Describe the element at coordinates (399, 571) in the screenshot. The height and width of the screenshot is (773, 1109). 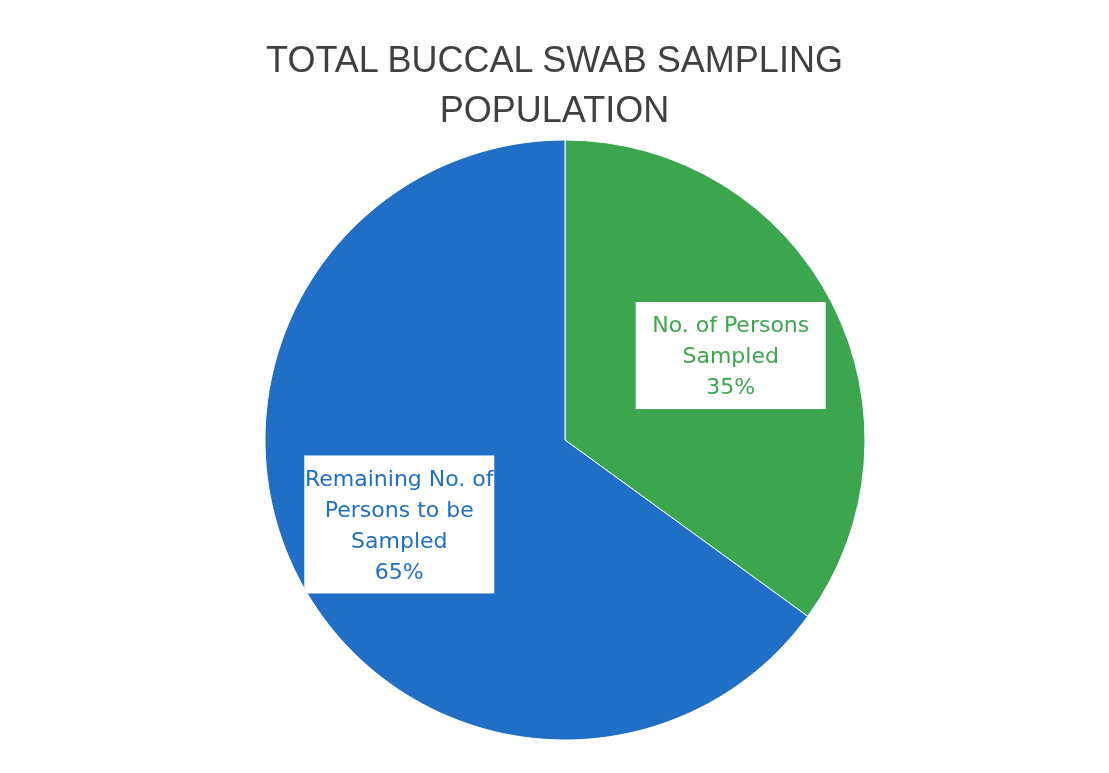
I see `data-label: 65%` at that location.